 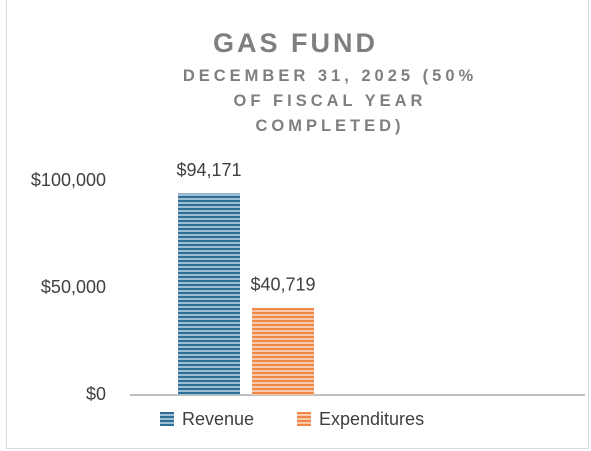 I want to click on y-tick-label: $50,000, so click(x=73, y=287).